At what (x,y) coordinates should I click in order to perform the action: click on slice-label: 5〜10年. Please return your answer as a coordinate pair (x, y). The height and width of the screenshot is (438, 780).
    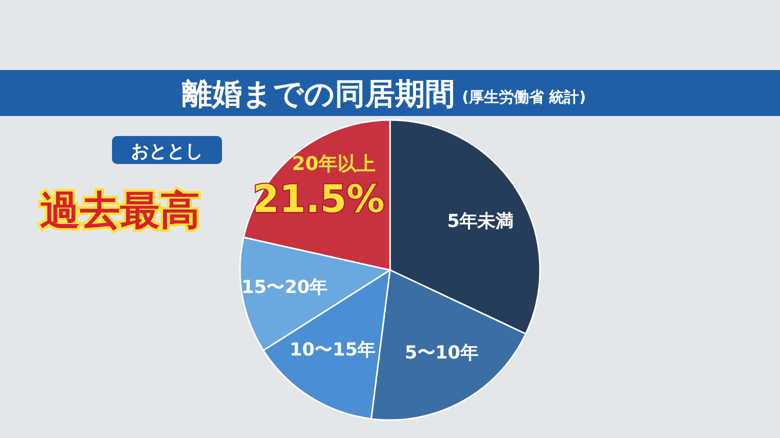
    Looking at the image, I should click on (441, 353).